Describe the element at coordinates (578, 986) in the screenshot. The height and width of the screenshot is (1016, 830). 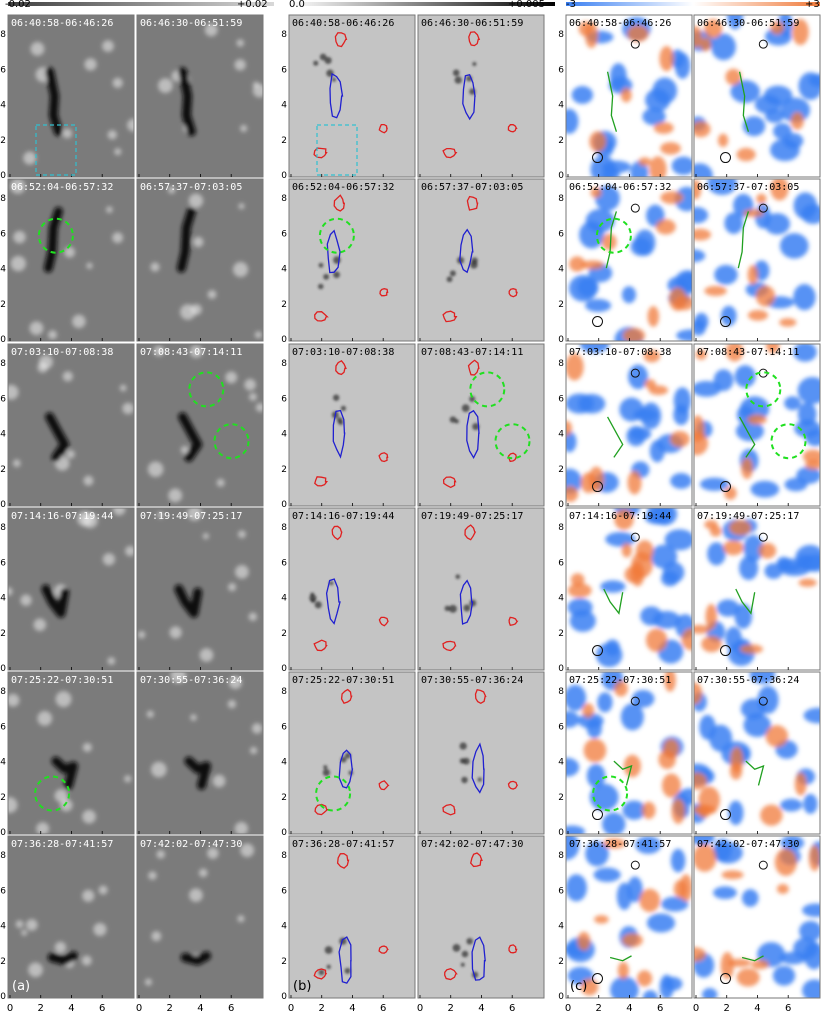
I see `column-label: (c)` at that location.